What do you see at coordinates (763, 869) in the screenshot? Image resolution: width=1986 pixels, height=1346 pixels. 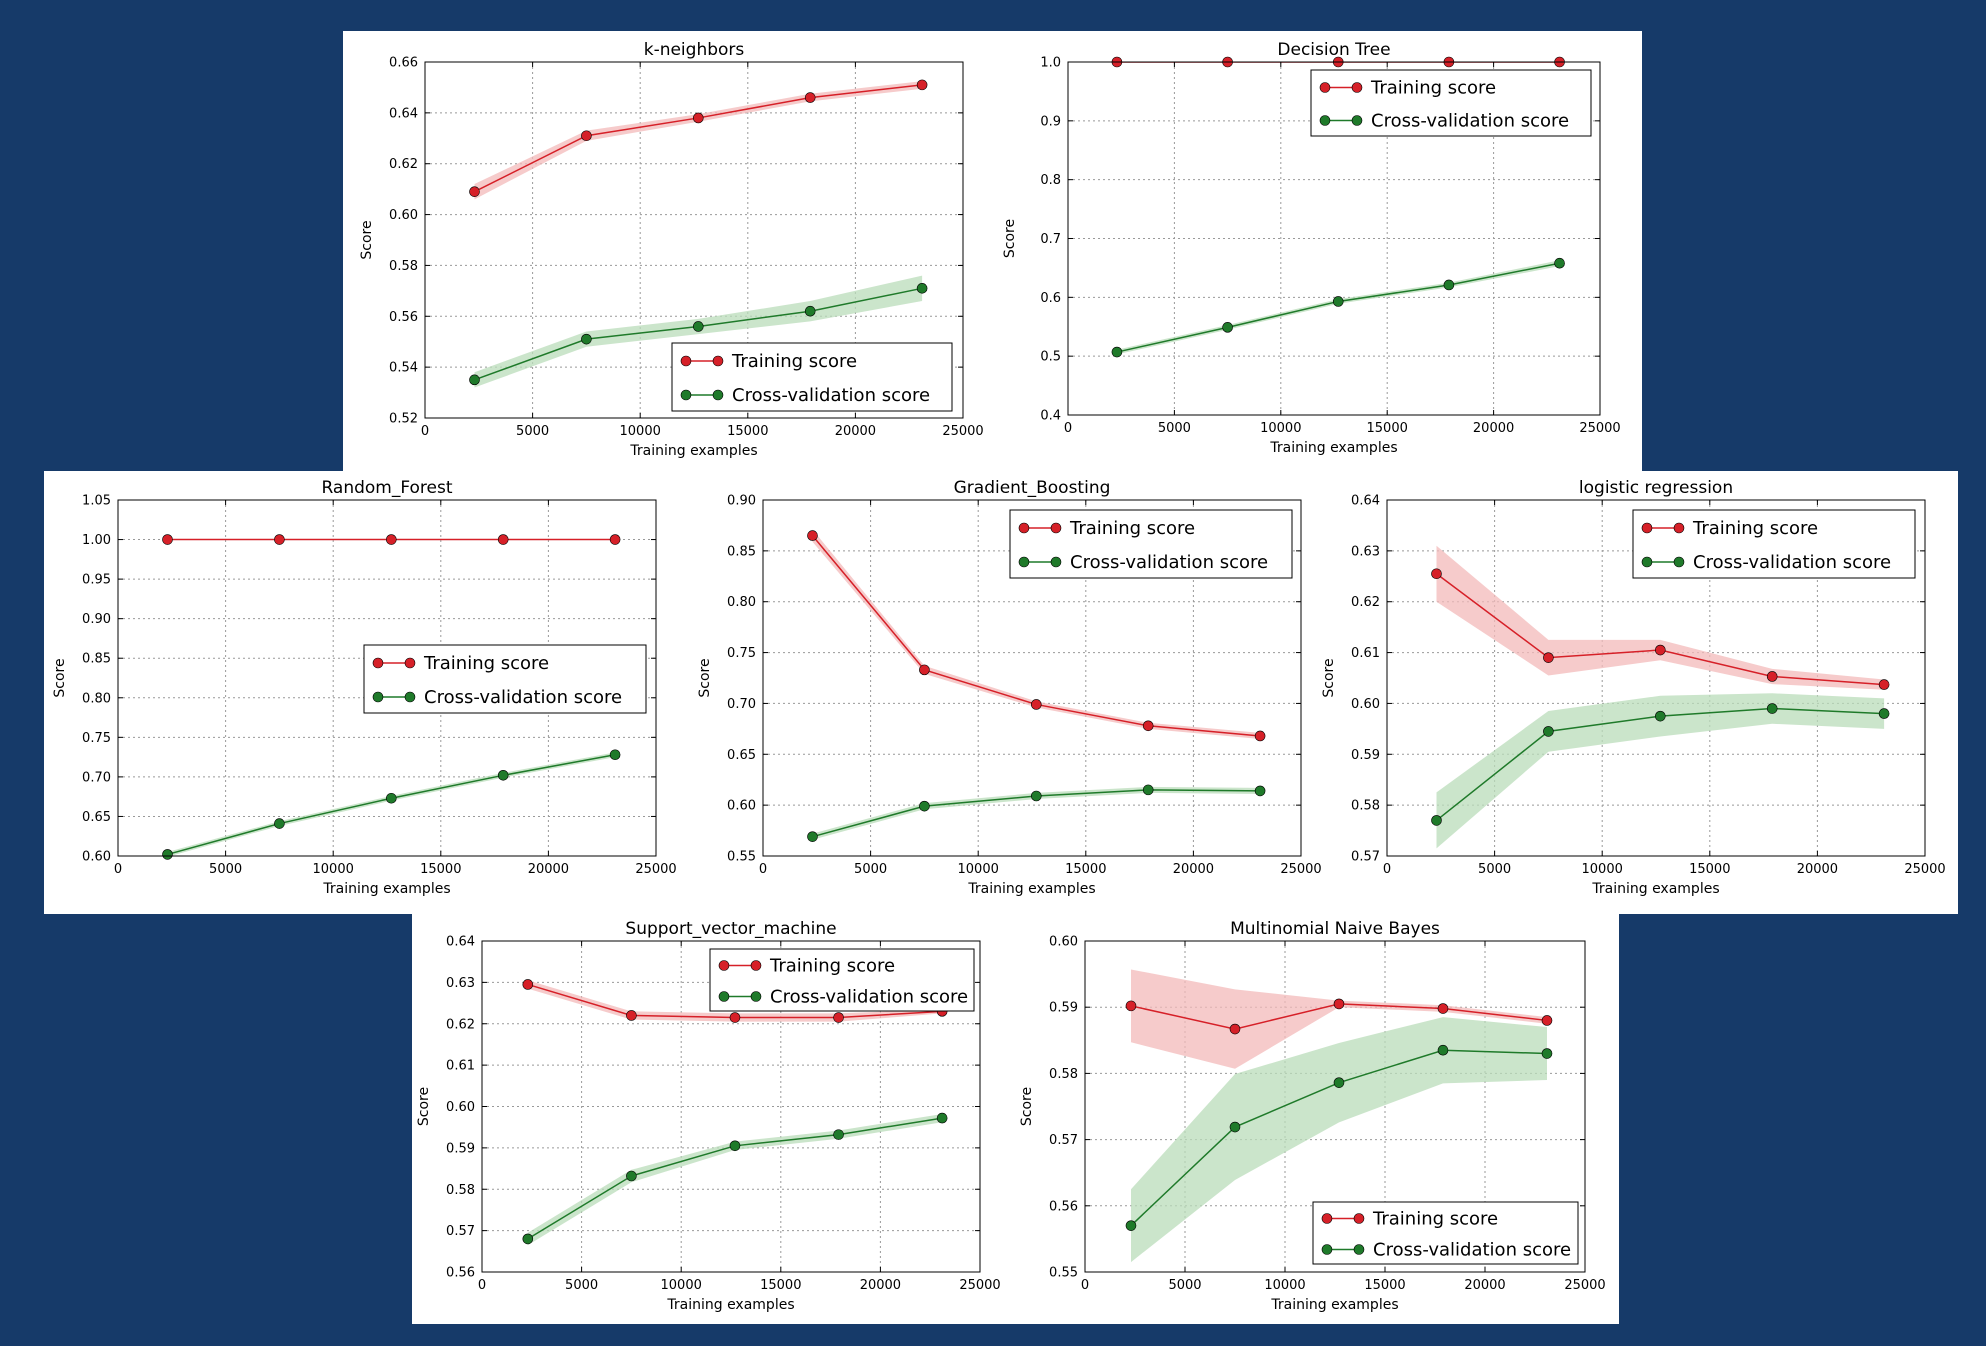 I see `x-tick-label: 0` at bounding box center [763, 869].